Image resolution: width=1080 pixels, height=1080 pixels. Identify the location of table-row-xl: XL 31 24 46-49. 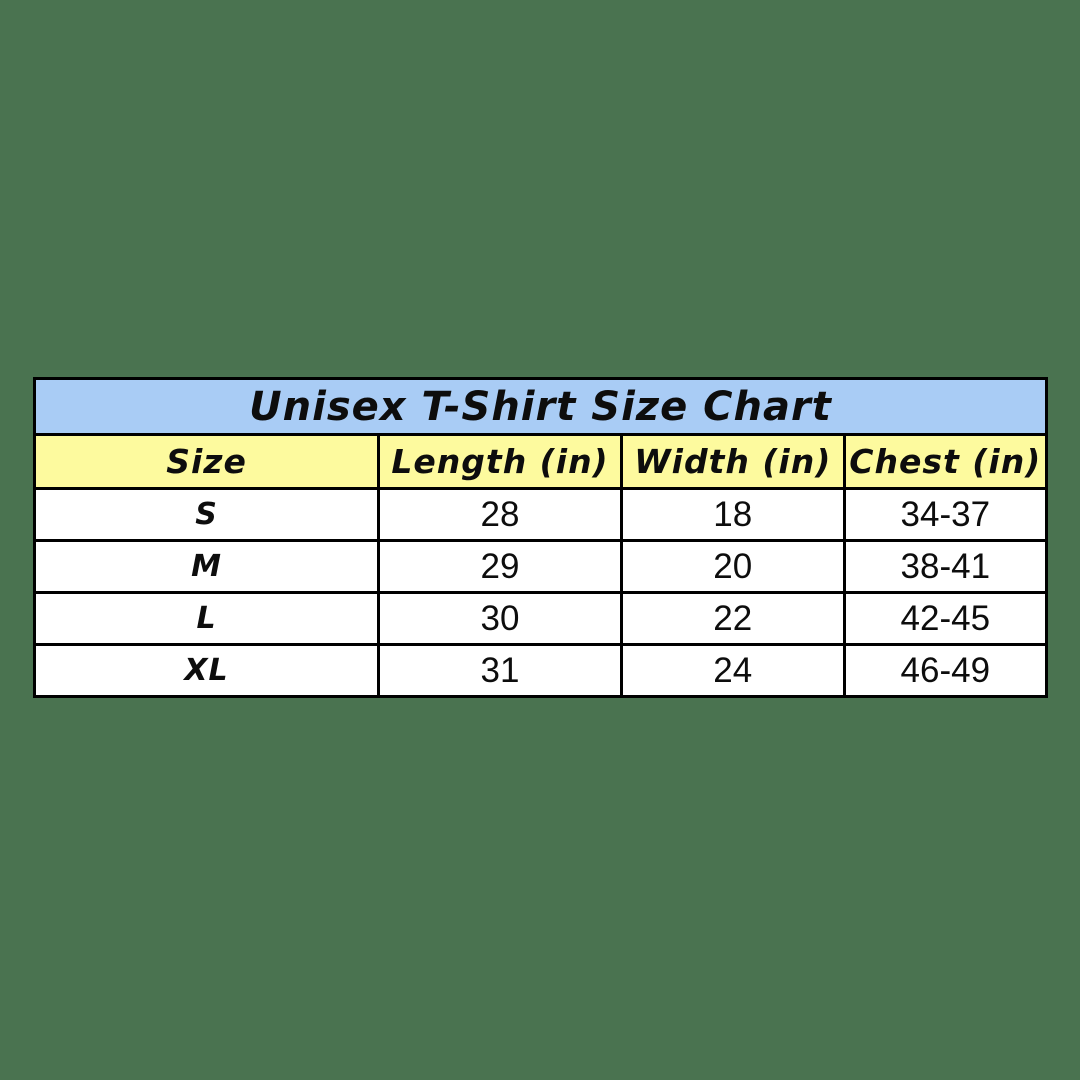
(540, 670).